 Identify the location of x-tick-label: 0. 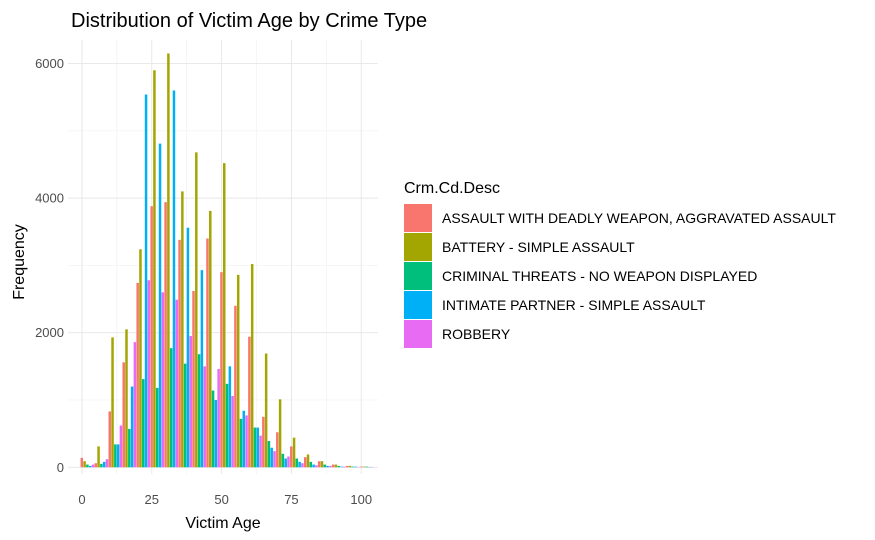
(81, 499).